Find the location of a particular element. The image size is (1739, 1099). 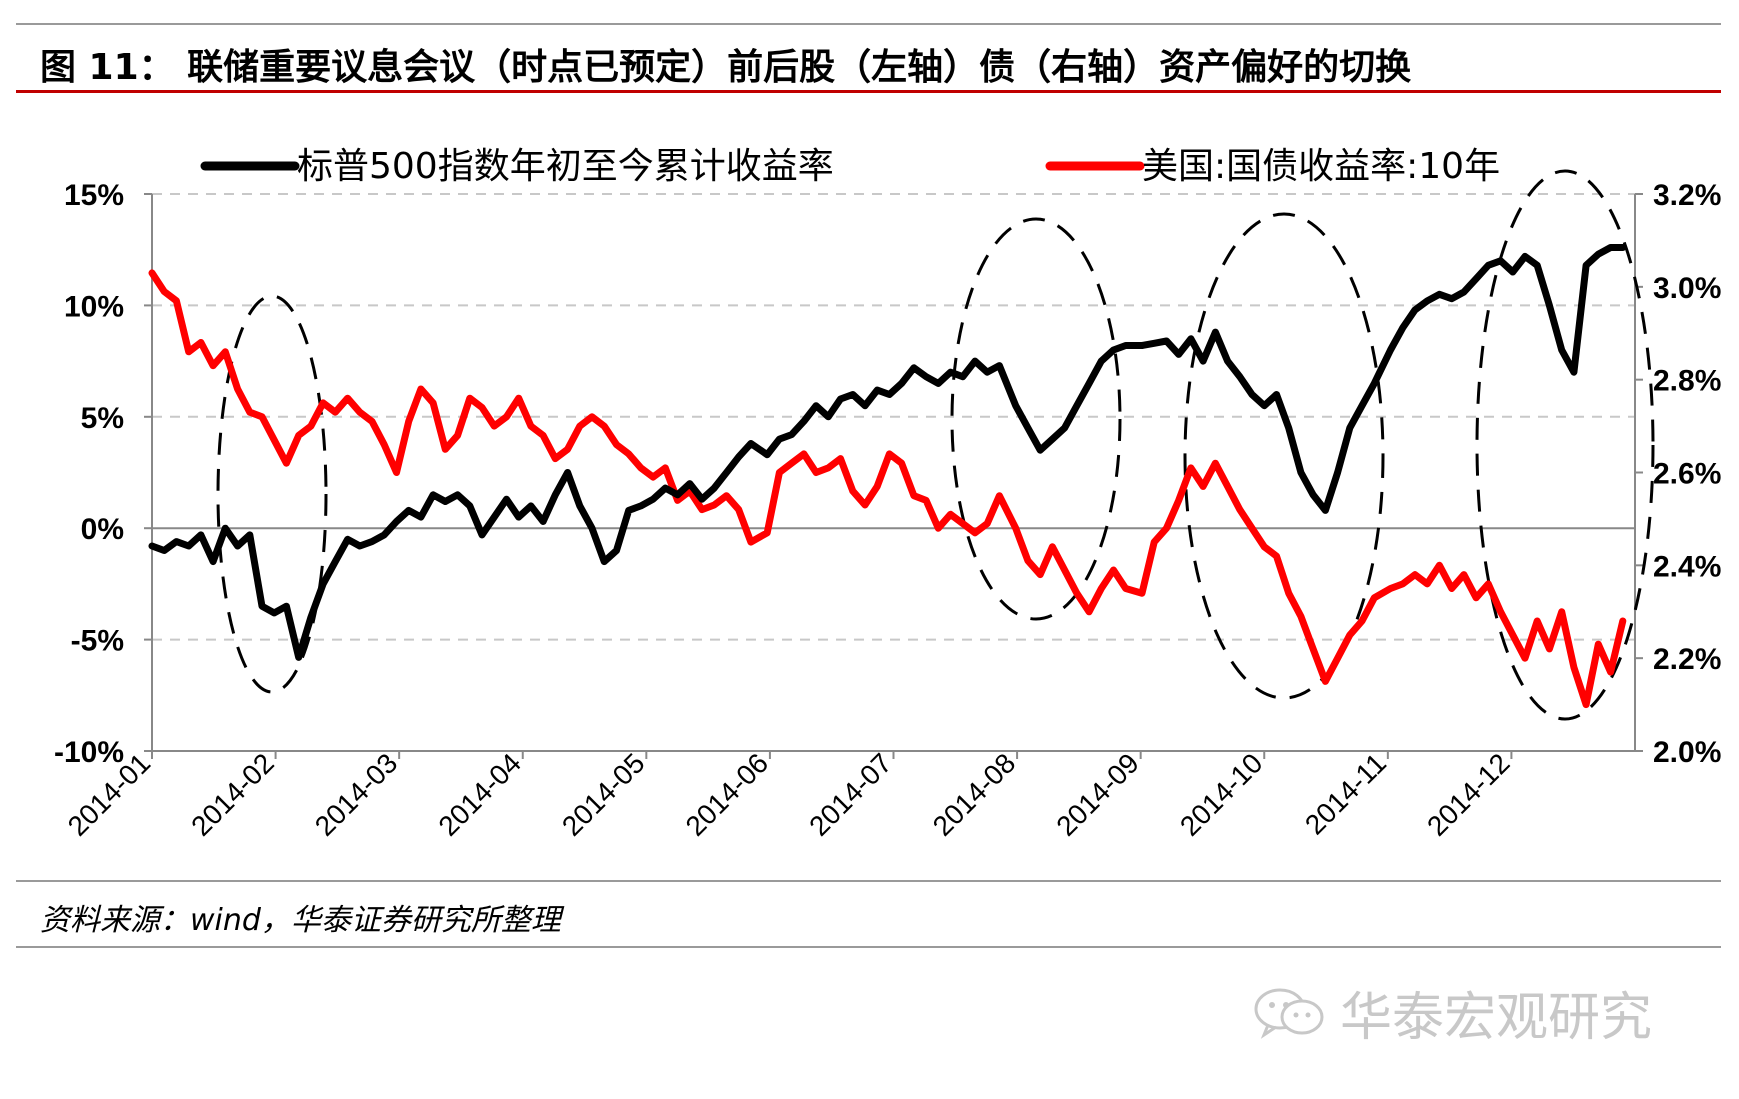

title-underline is located at coordinates (868, 91).